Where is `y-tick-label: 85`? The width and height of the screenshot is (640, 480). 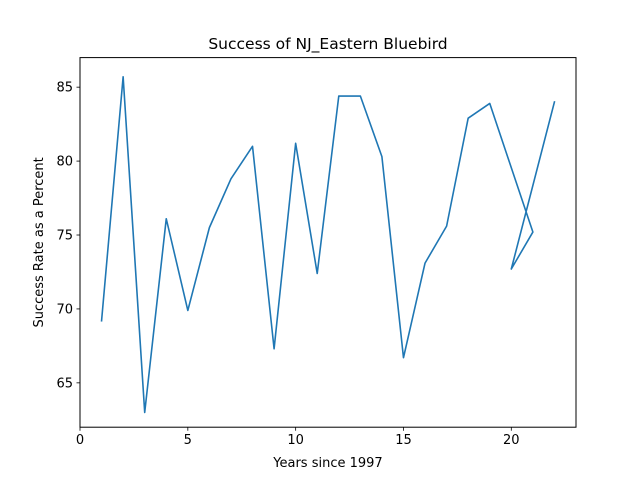 y-tick-label: 85 is located at coordinates (64, 88).